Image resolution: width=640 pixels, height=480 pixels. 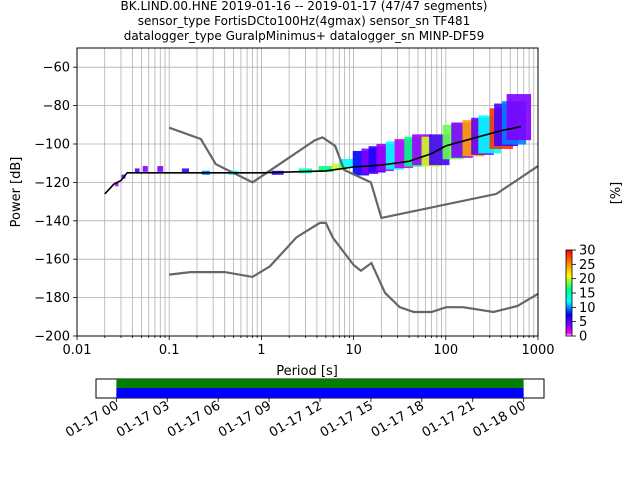 I want to click on y-tick-label: −80, so click(x=56, y=106).